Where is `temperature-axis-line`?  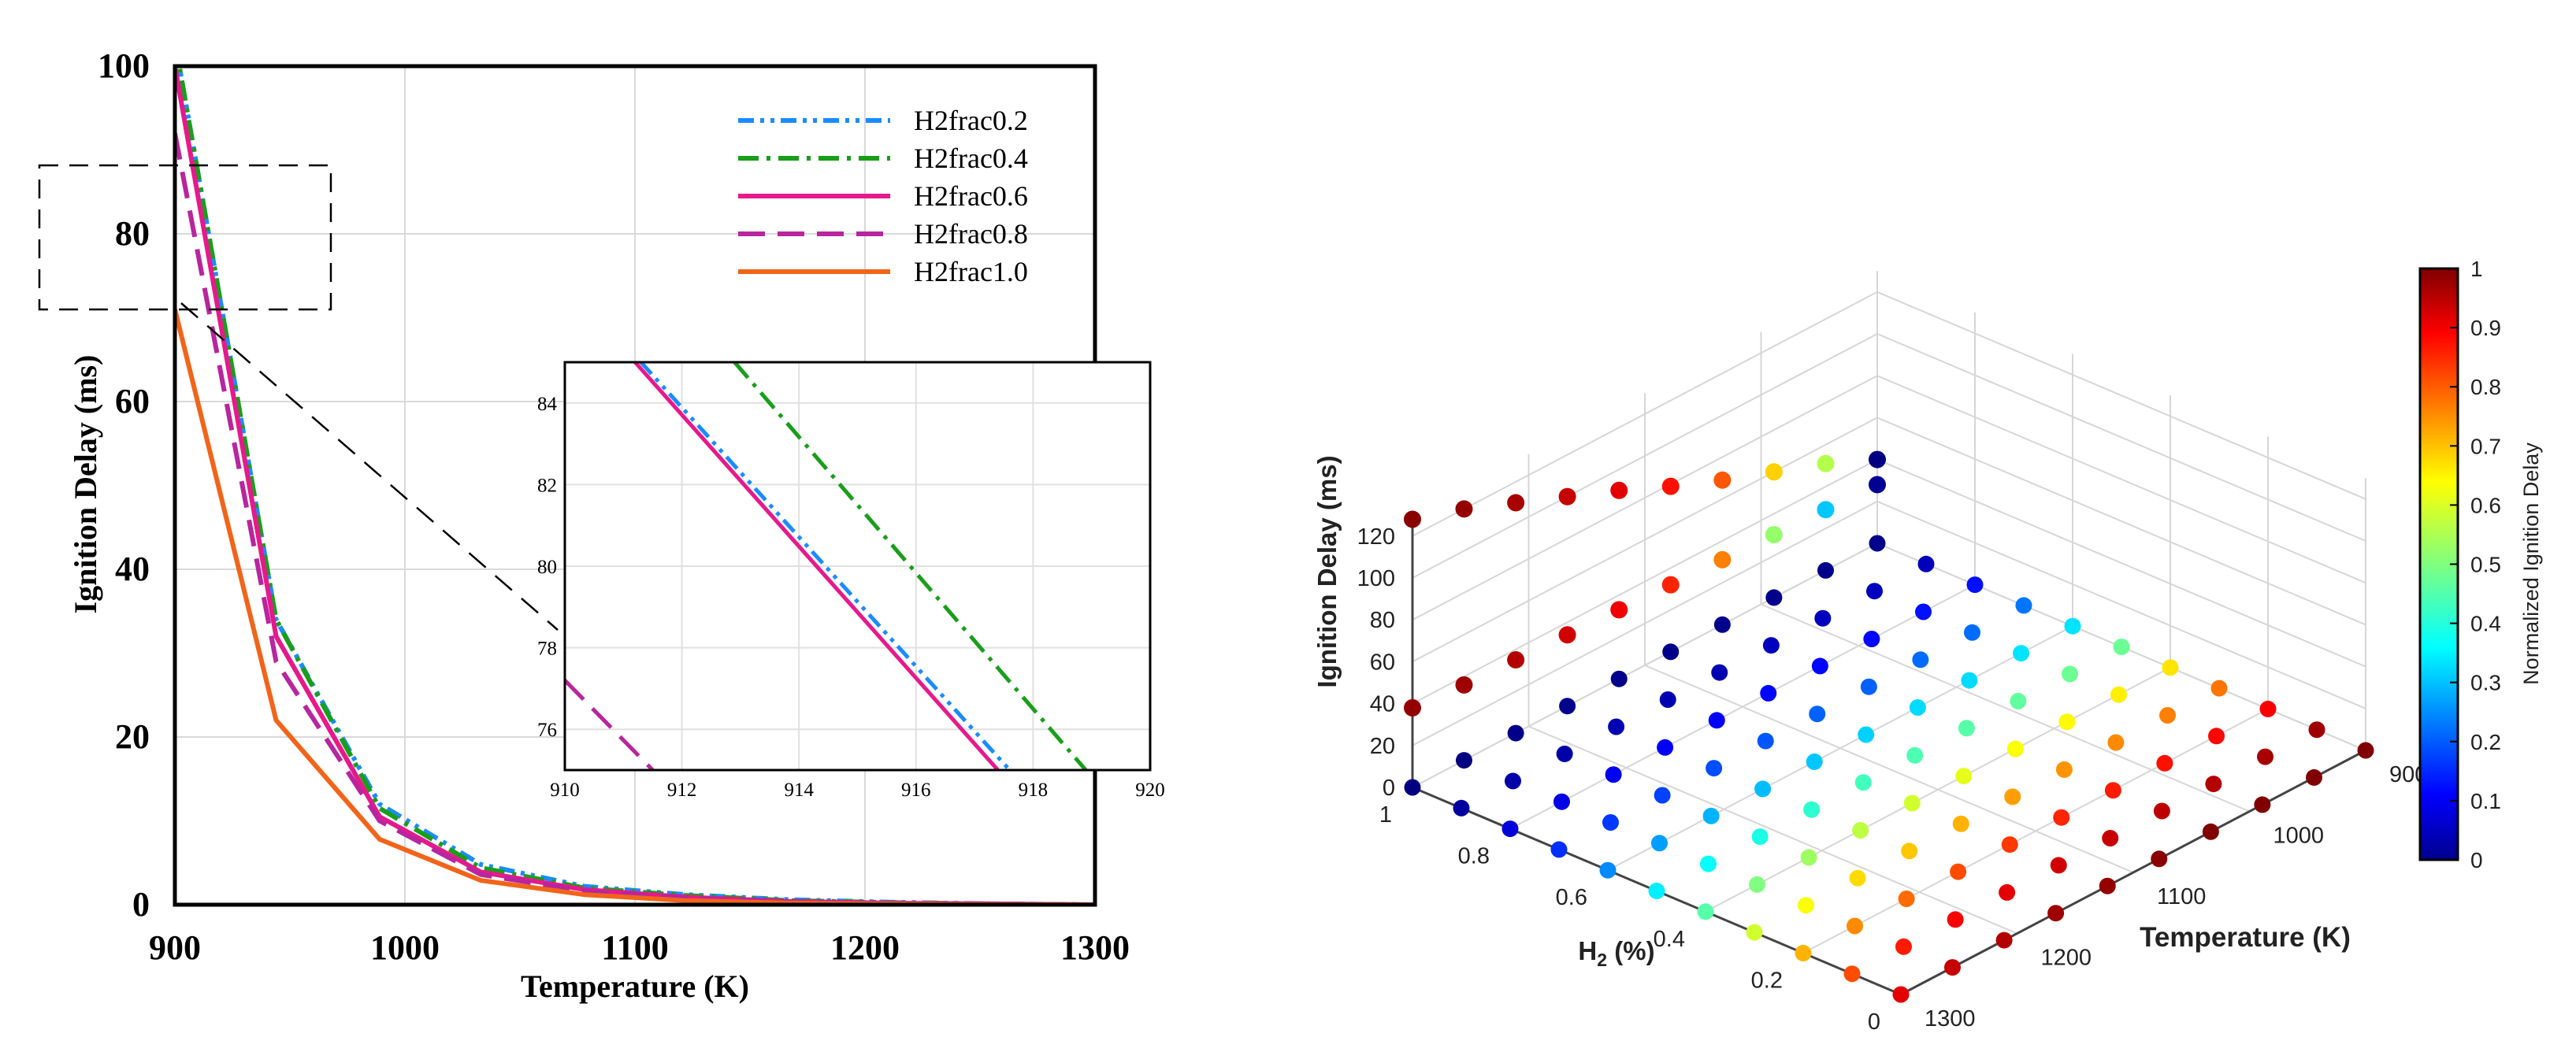 temperature-axis-line is located at coordinates (2133, 872).